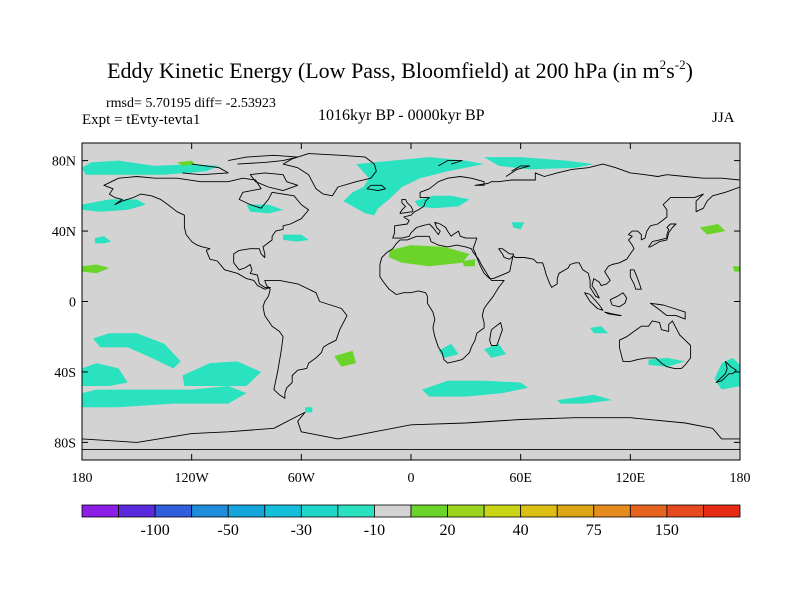  I want to click on colorbar-label-0: -100, so click(154, 530).